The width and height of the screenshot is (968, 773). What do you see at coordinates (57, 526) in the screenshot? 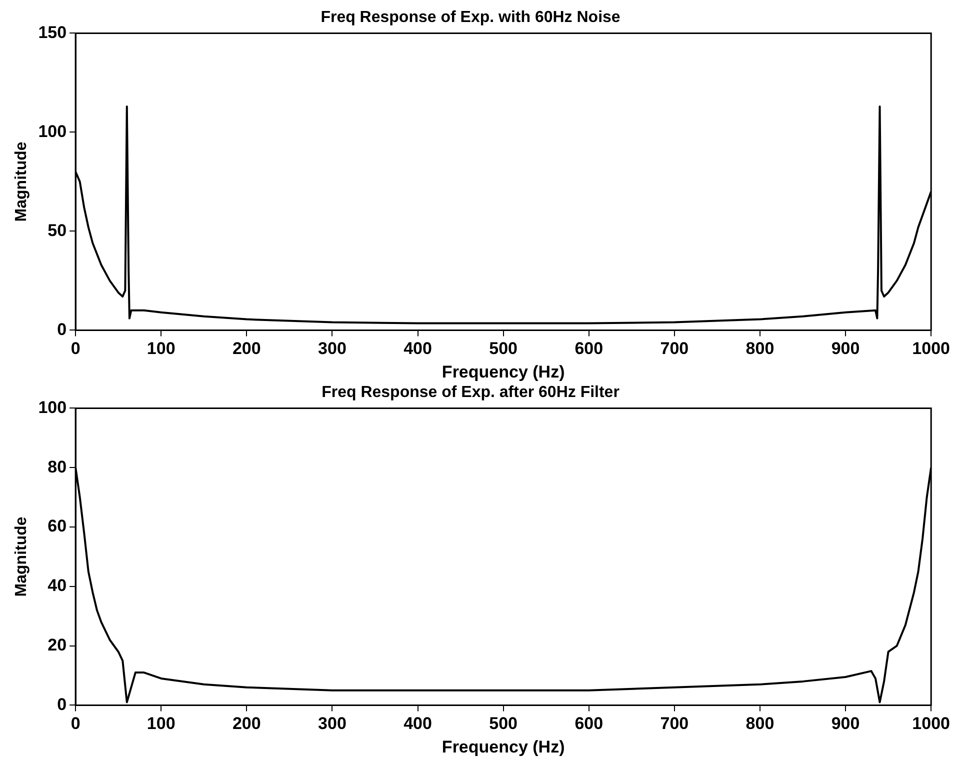
I see `y-tick-label: 60` at bounding box center [57, 526].